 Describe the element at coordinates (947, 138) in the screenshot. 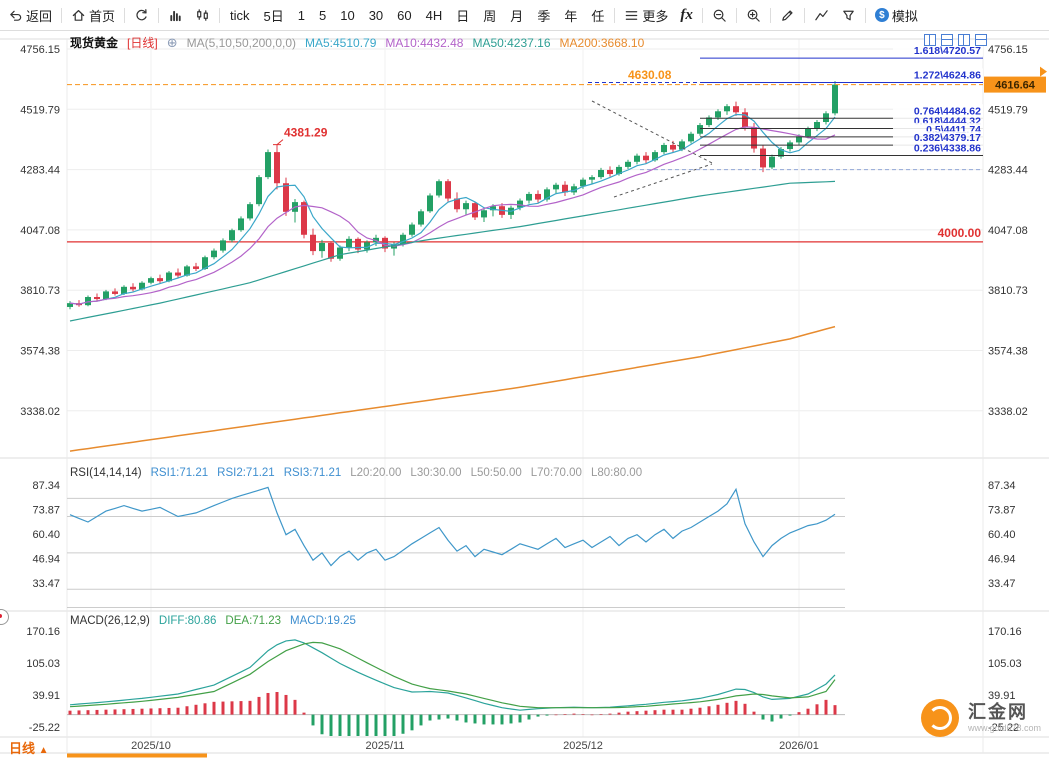

I see `fib-label: 0.382\4379.17` at that location.